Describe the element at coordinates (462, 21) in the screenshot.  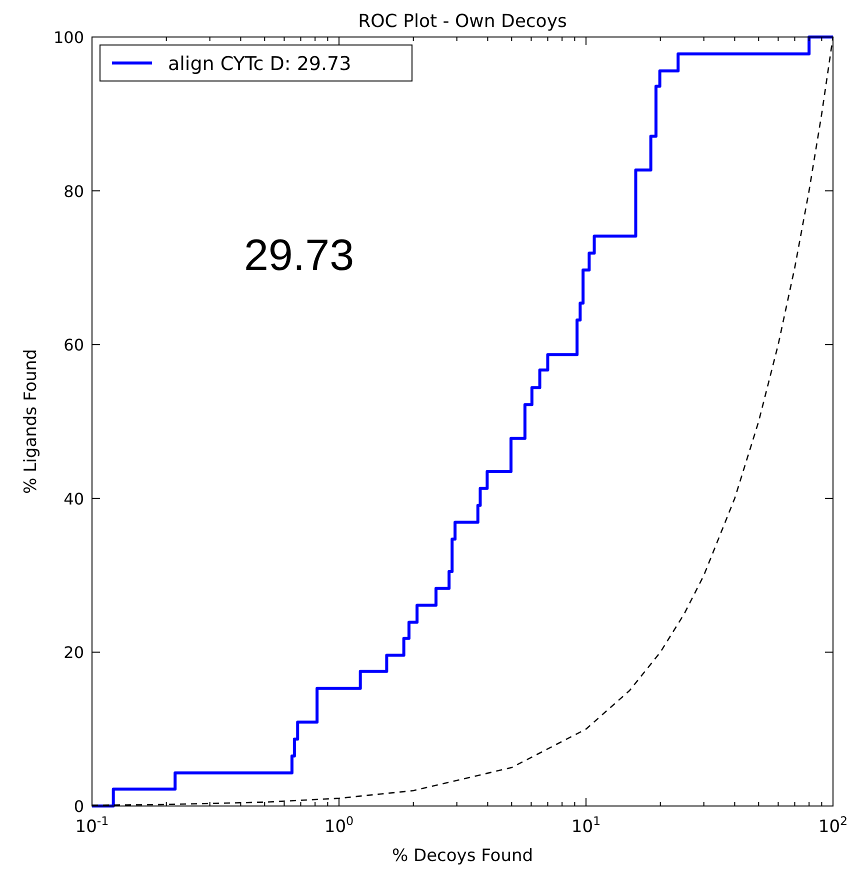
I see `chart-title: ROC Plot - Own Decoys` at that location.